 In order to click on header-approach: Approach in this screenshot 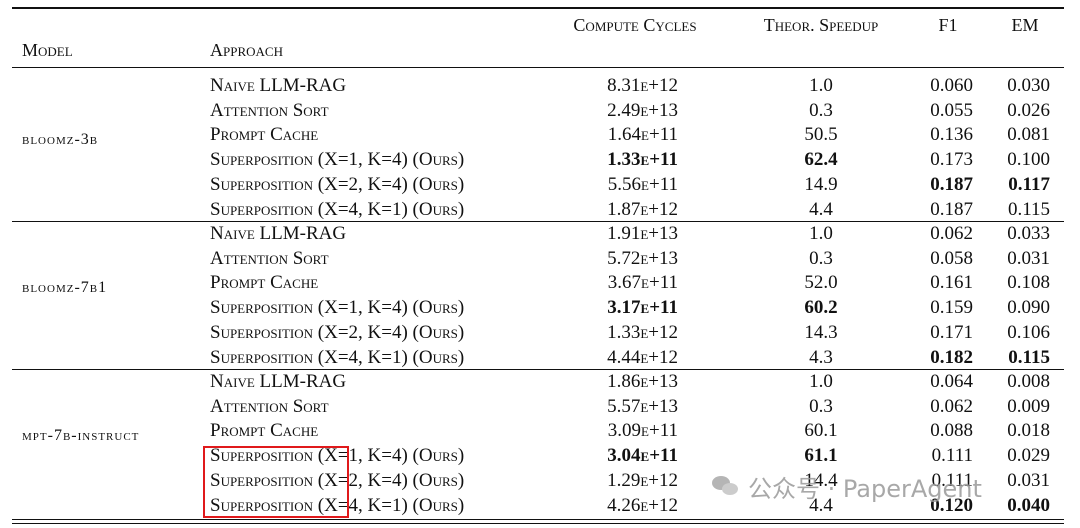, I will do `click(246, 50)`.